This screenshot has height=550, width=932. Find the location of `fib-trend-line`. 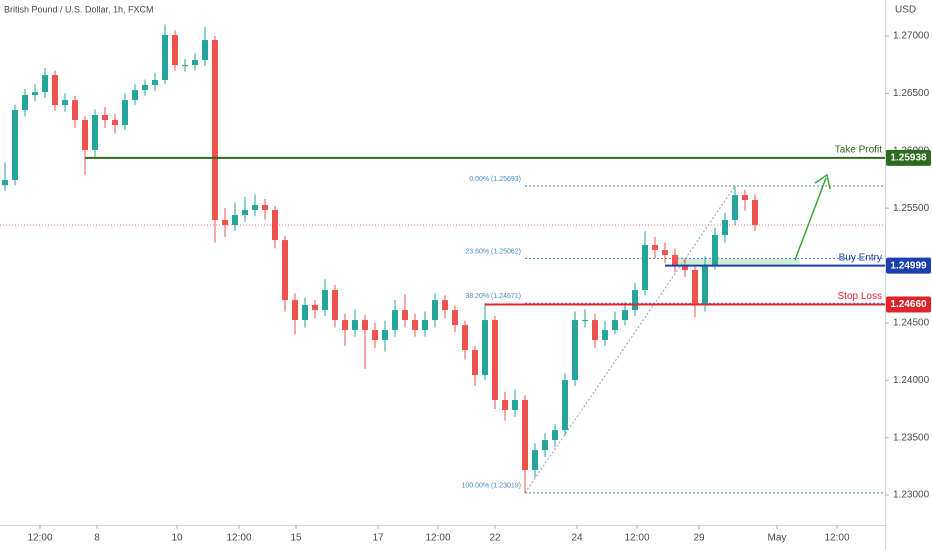

fib-trend-line is located at coordinates (630, 339).